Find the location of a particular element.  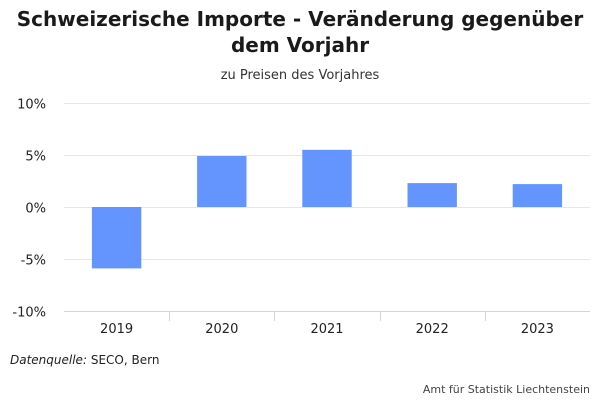

x-tick-label: 2019 is located at coordinates (116, 329).